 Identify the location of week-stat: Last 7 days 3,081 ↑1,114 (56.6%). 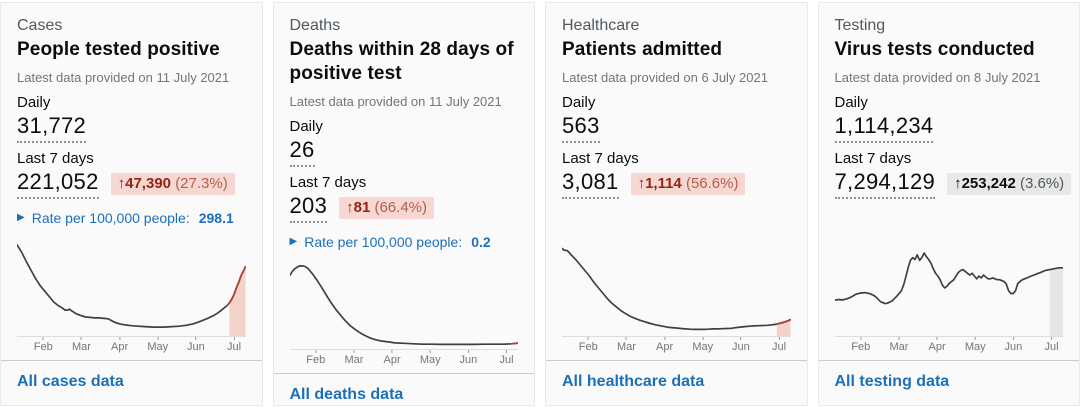
(676, 174).